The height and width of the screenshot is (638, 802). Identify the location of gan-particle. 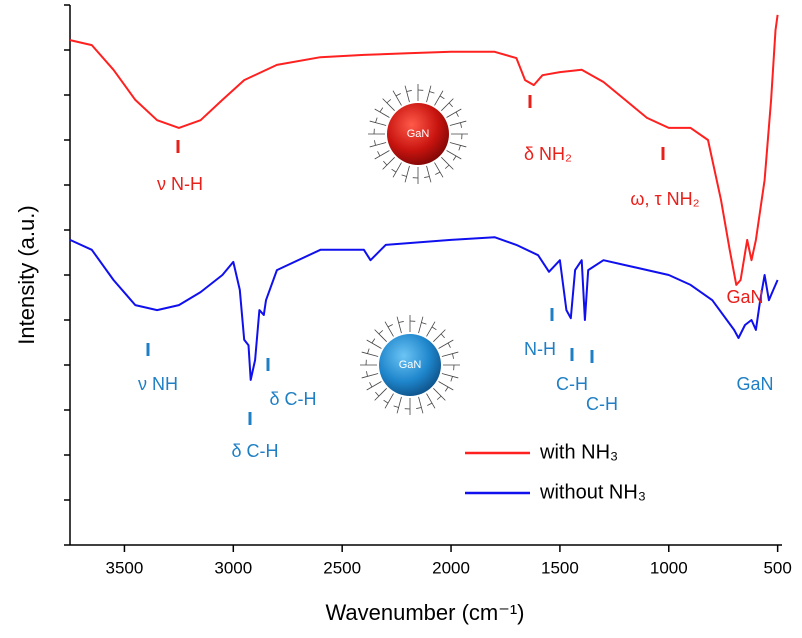
(410, 365).